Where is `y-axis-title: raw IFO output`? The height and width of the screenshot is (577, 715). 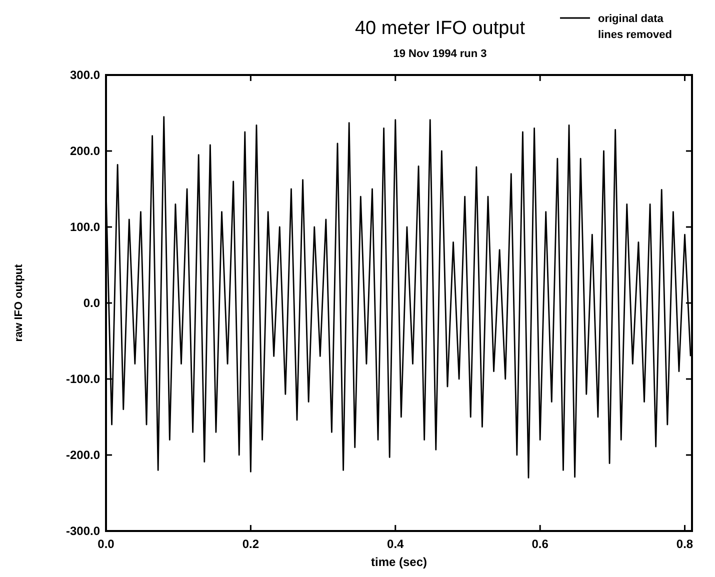
y-axis-title: raw IFO output is located at coordinates (19, 303).